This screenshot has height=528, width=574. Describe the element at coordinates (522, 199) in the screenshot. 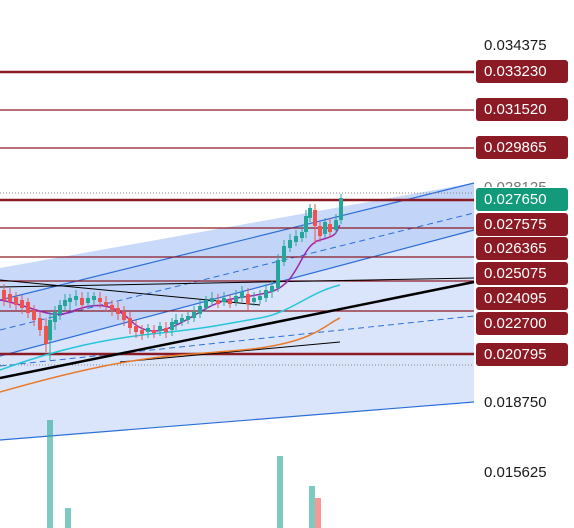

I see `current-price-tag: 0.027650` at that location.